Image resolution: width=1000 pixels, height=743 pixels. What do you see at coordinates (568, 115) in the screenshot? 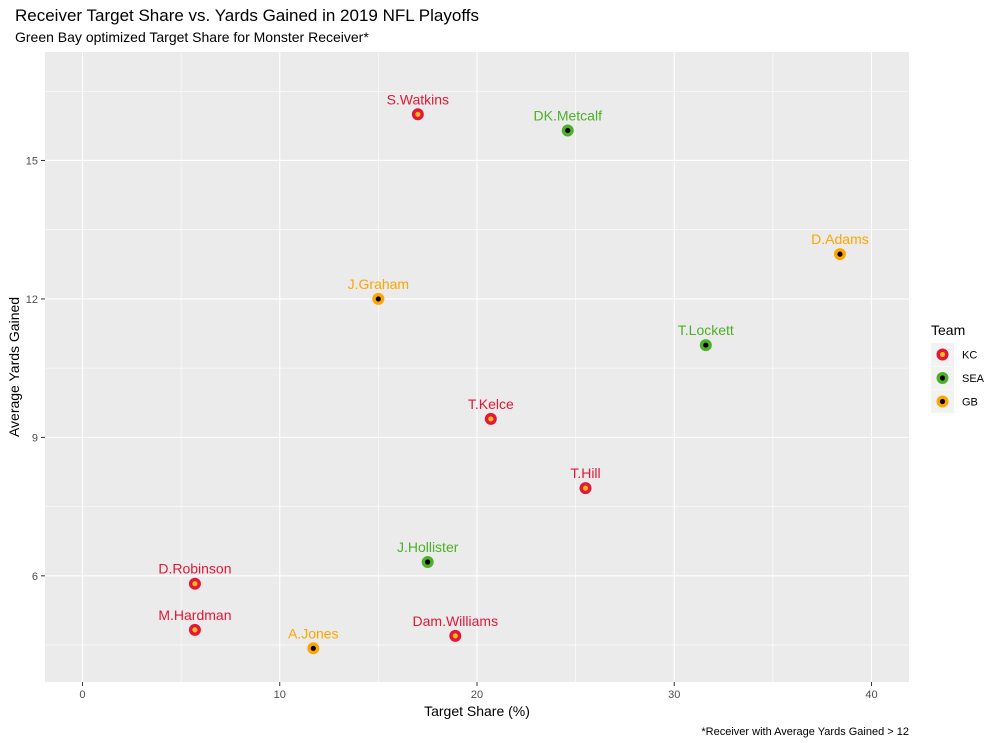
I see `point-label: DK.Metcalf` at bounding box center [568, 115].